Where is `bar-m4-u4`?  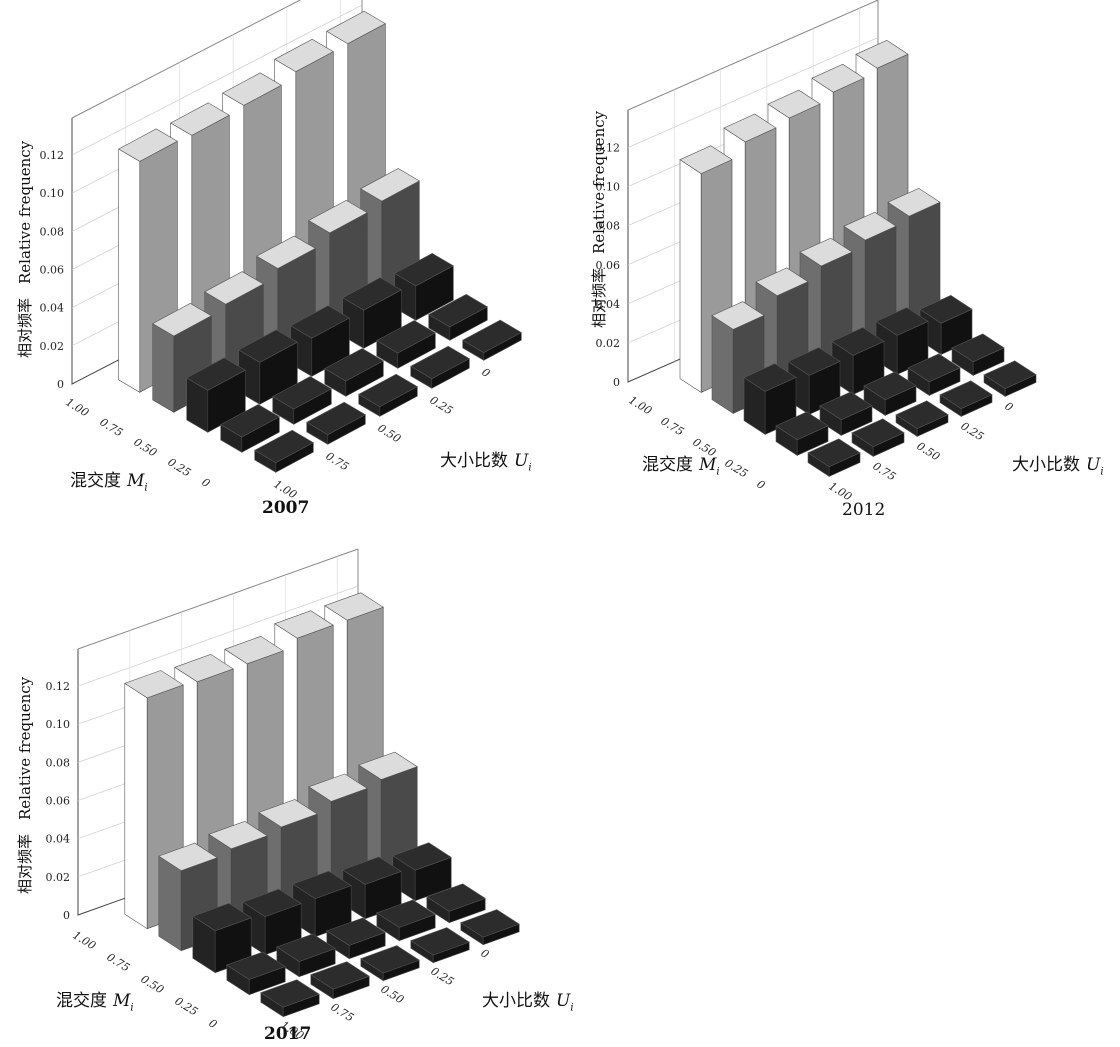
bar-m4-u4 is located at coordinates (492, 340).